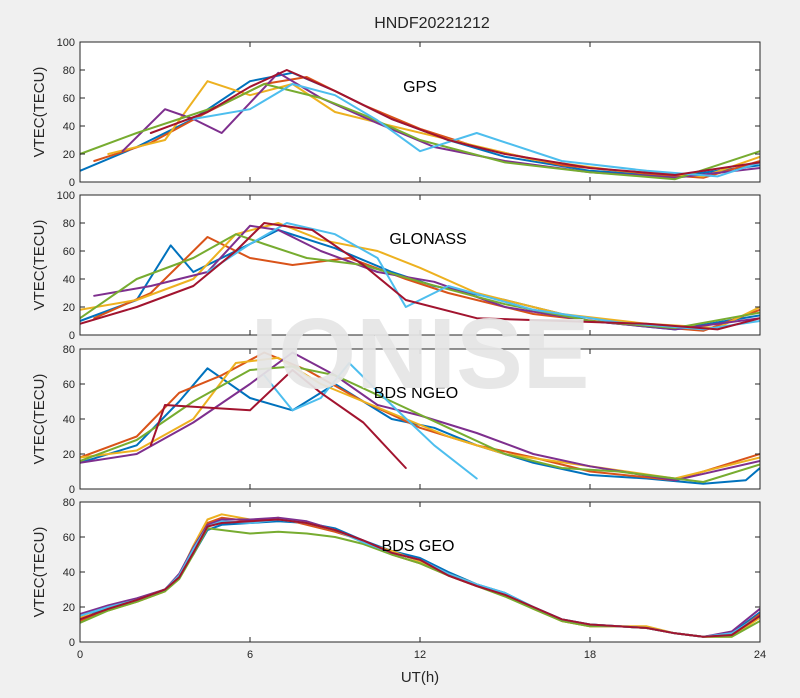 The image size is (800, 698). Describe the element at coordinates (760, 655) in the screenshot. I see `x-tick-label: 24` at that location.